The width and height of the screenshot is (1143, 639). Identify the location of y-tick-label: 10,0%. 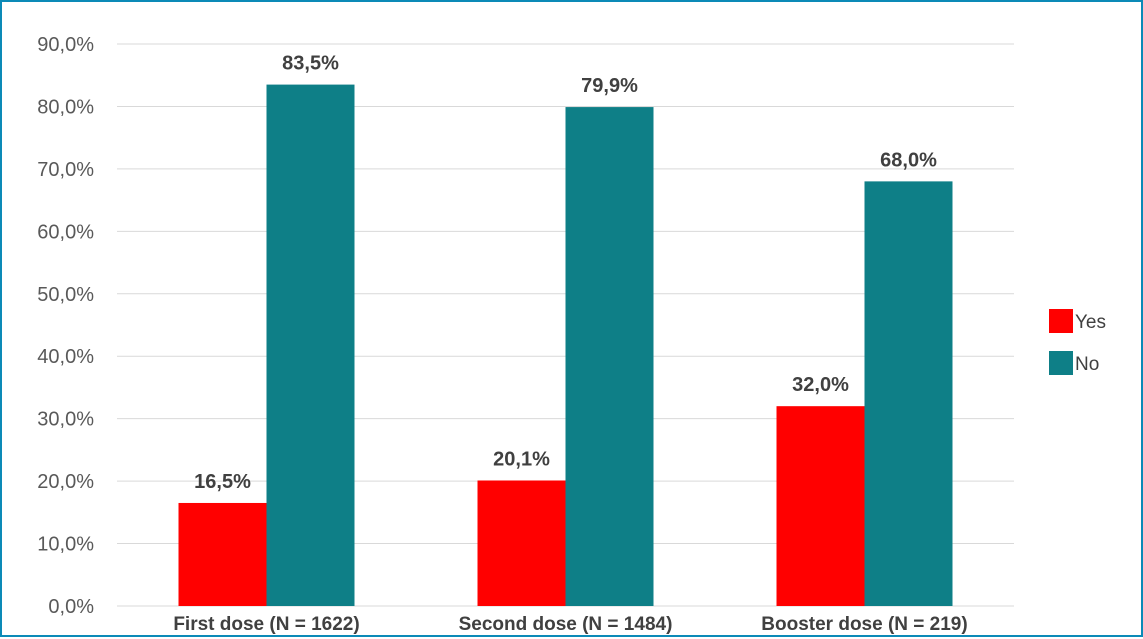
(65, 545).